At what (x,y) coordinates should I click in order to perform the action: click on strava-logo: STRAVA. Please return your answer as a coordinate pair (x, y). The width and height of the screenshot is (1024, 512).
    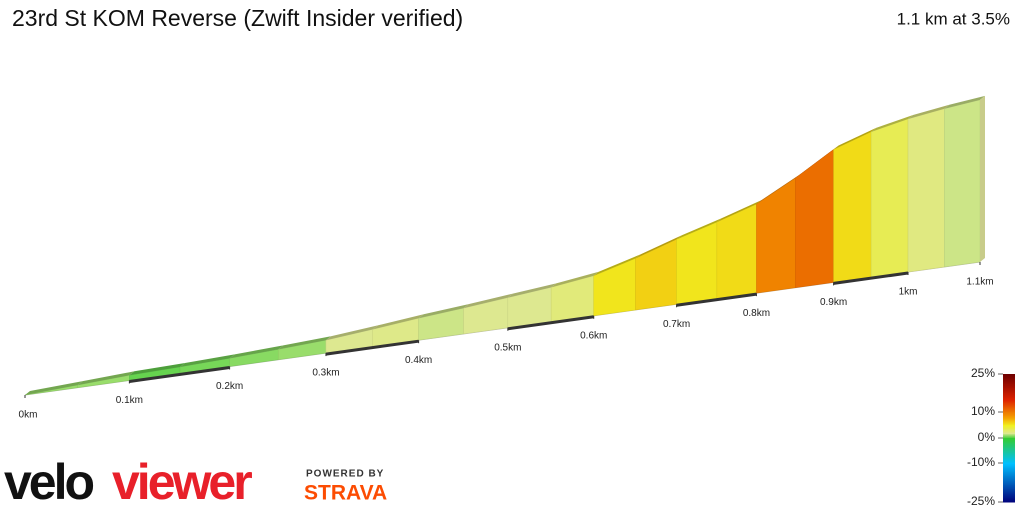
    Looking at the image, I should click on (345, 493).